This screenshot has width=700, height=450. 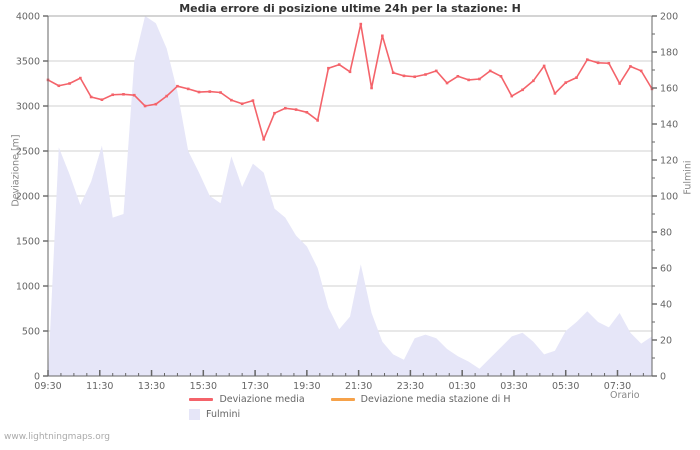 What do you see at coordinates (513, 386) in the screenshot?
I see `svg-text: 03:30` at bounding box center [513, 386].